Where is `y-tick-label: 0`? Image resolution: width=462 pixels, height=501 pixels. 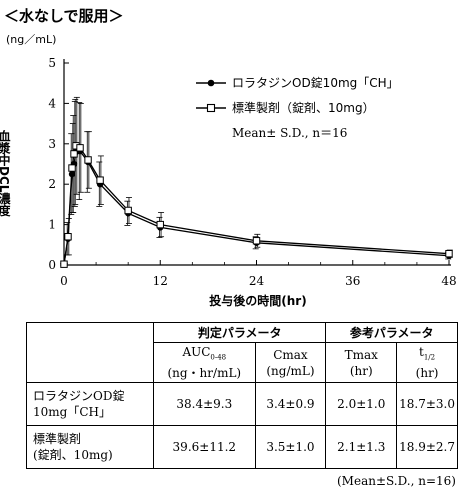 y-tick-label: 0 is located at coordinates (52, 265).